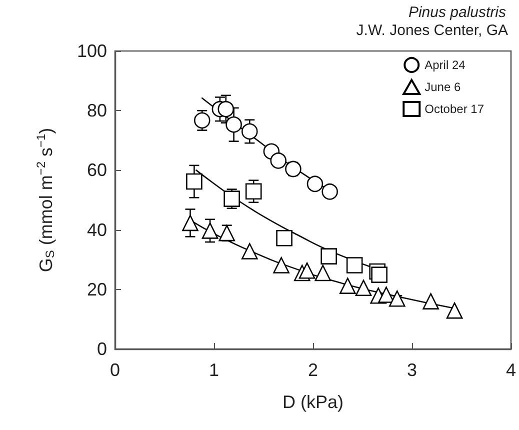 Image resolution: width=519 pixels, height=430 pixels. What do you see at coordinates (511, 370) in the screenshot?
I see `x-tick-label: 4` at bounding box center [511, 370].